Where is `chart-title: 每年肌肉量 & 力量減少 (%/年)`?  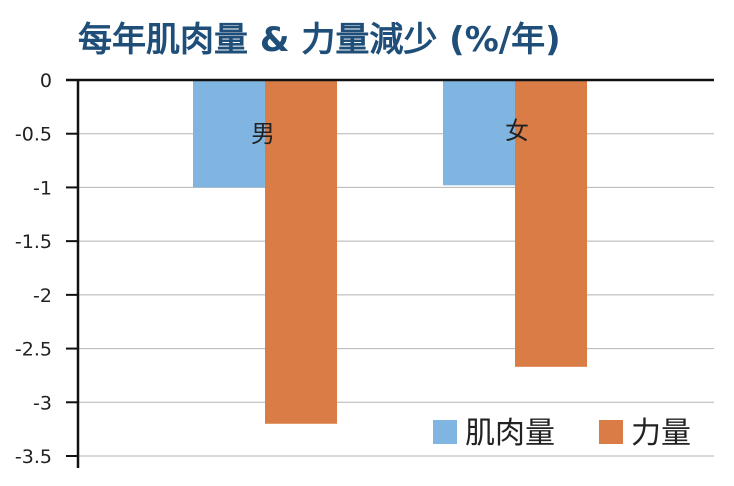
chart-title: 每年肌肉量 & 力量減少 (%/年) is located at coordinates (319, 40).